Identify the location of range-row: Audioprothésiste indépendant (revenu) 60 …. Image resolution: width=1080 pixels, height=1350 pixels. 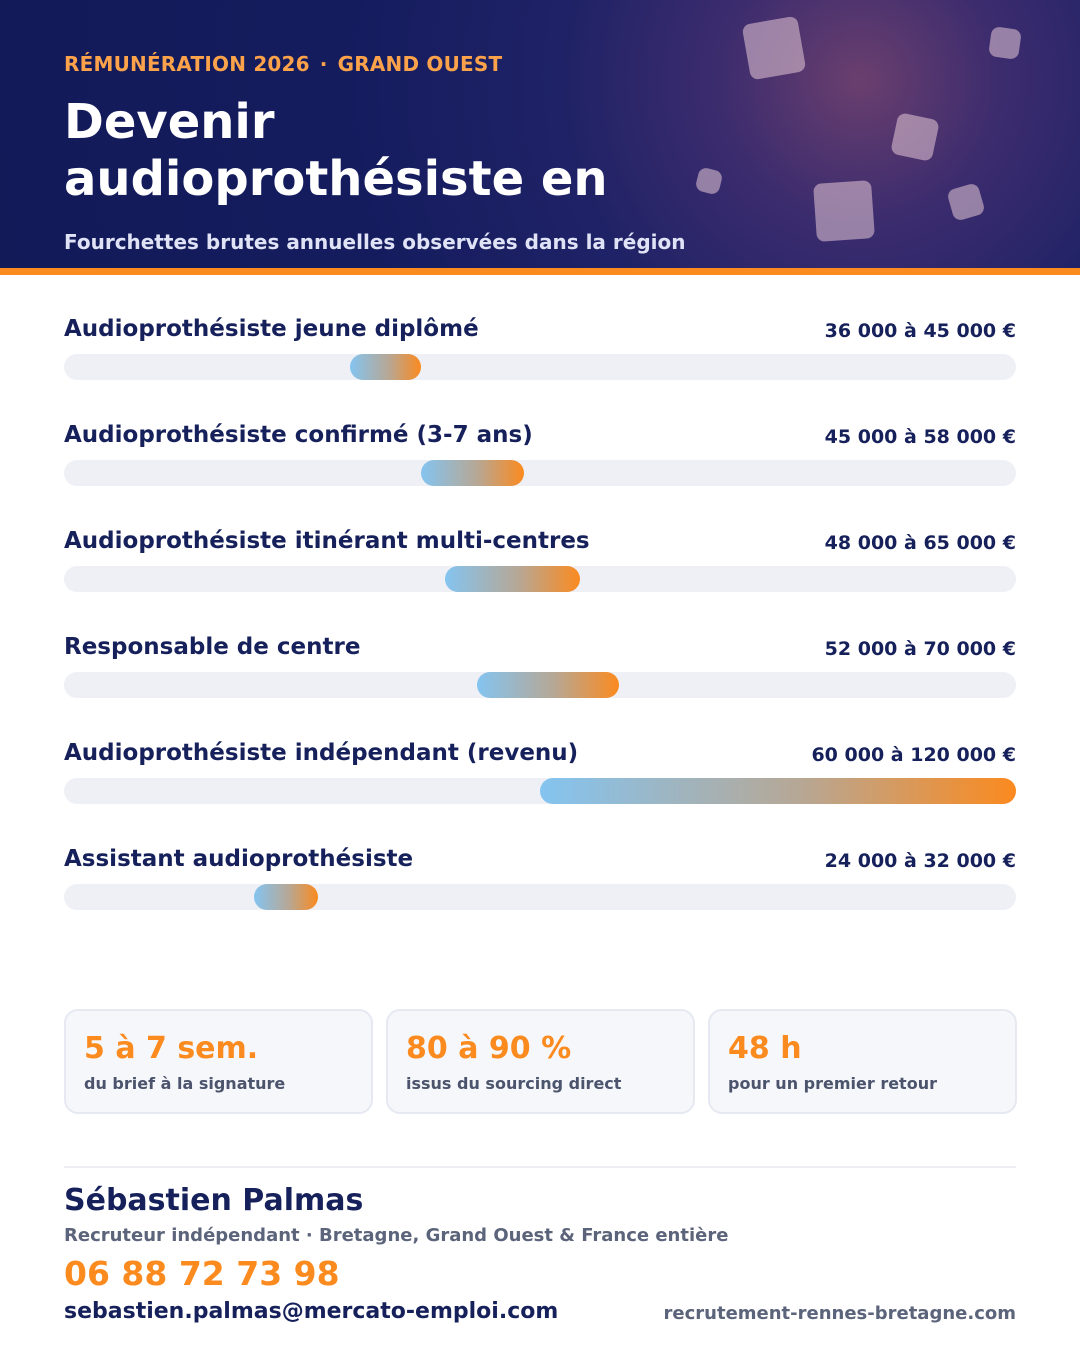
(540, 774).